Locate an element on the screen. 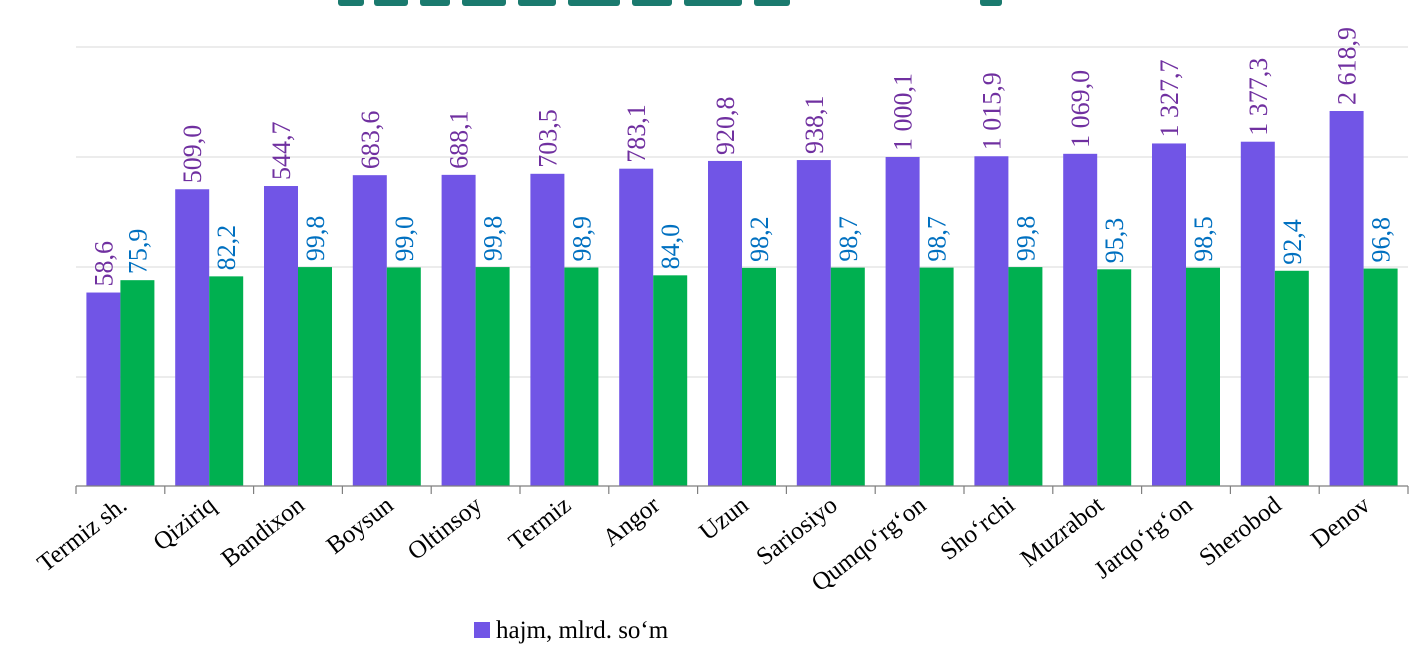 The height and width of the screenshot is (657, 1415). data-label-series-2: 92,4 is located at coordinates (1292, 242).